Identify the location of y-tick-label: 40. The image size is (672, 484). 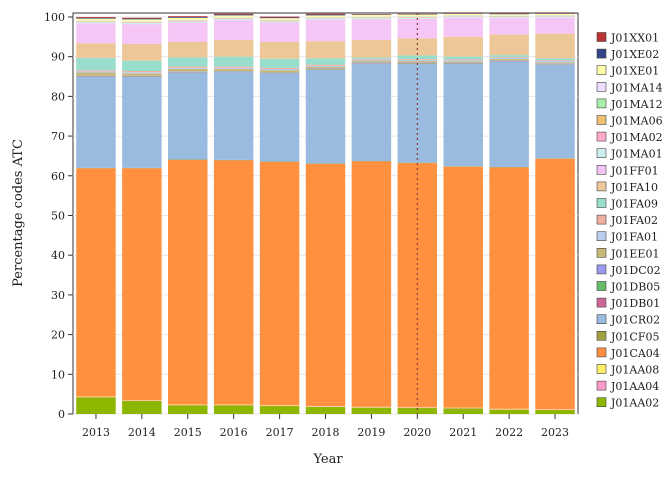
(58, 255).